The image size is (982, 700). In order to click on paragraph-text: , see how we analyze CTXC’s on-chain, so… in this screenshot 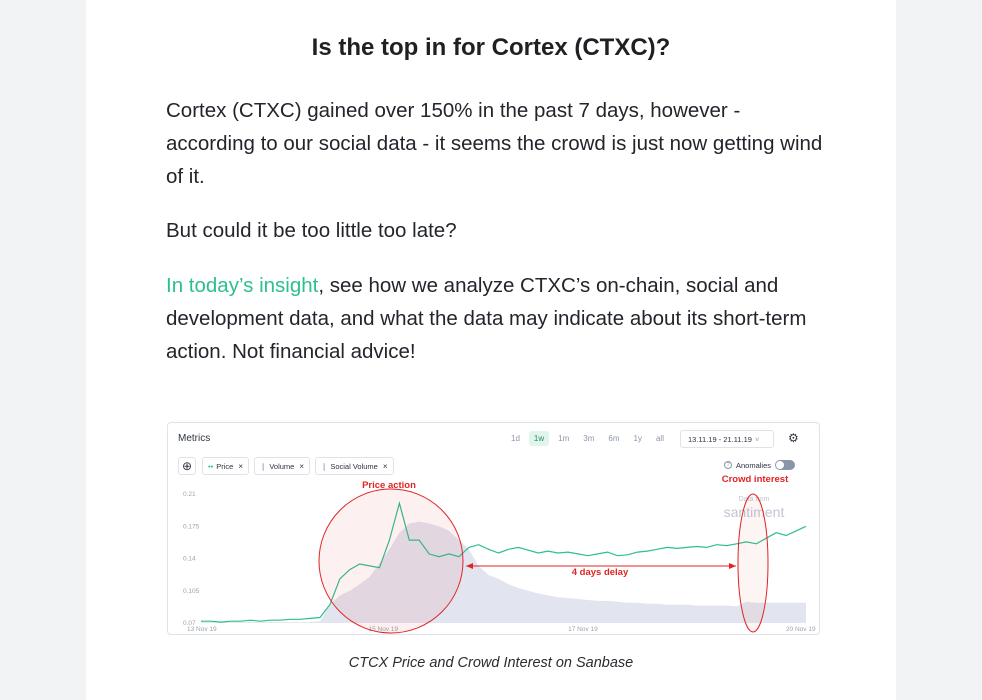, I will do `click(486, 318)`.